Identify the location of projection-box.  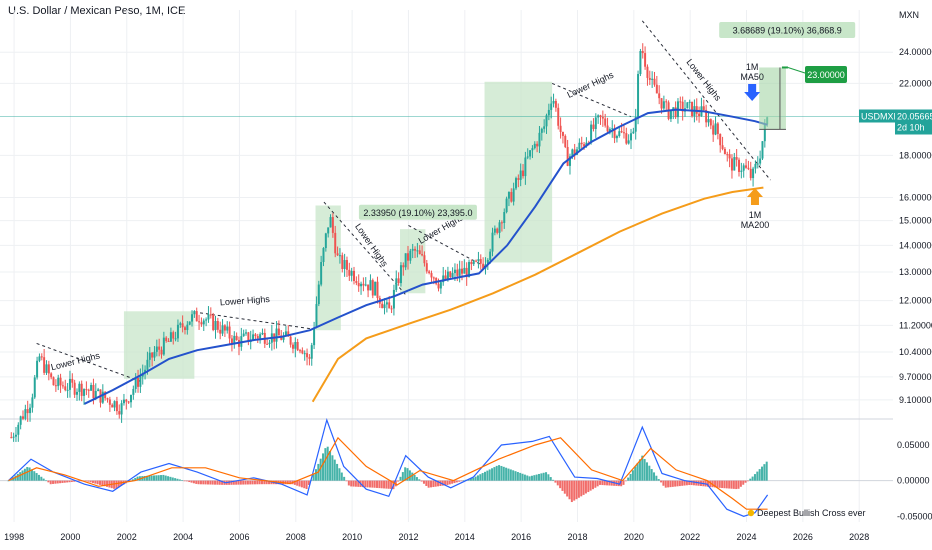
(772, 98).